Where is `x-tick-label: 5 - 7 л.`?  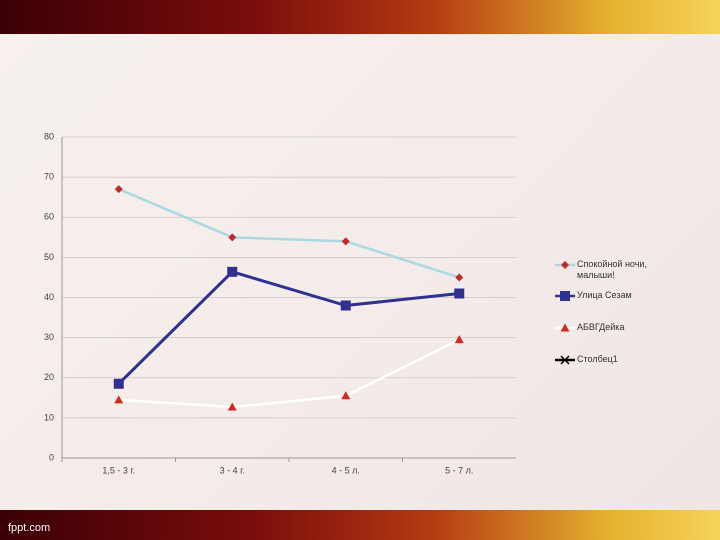 x-tick-label: 5 - 7 л. is located at coordinates (459, 470).